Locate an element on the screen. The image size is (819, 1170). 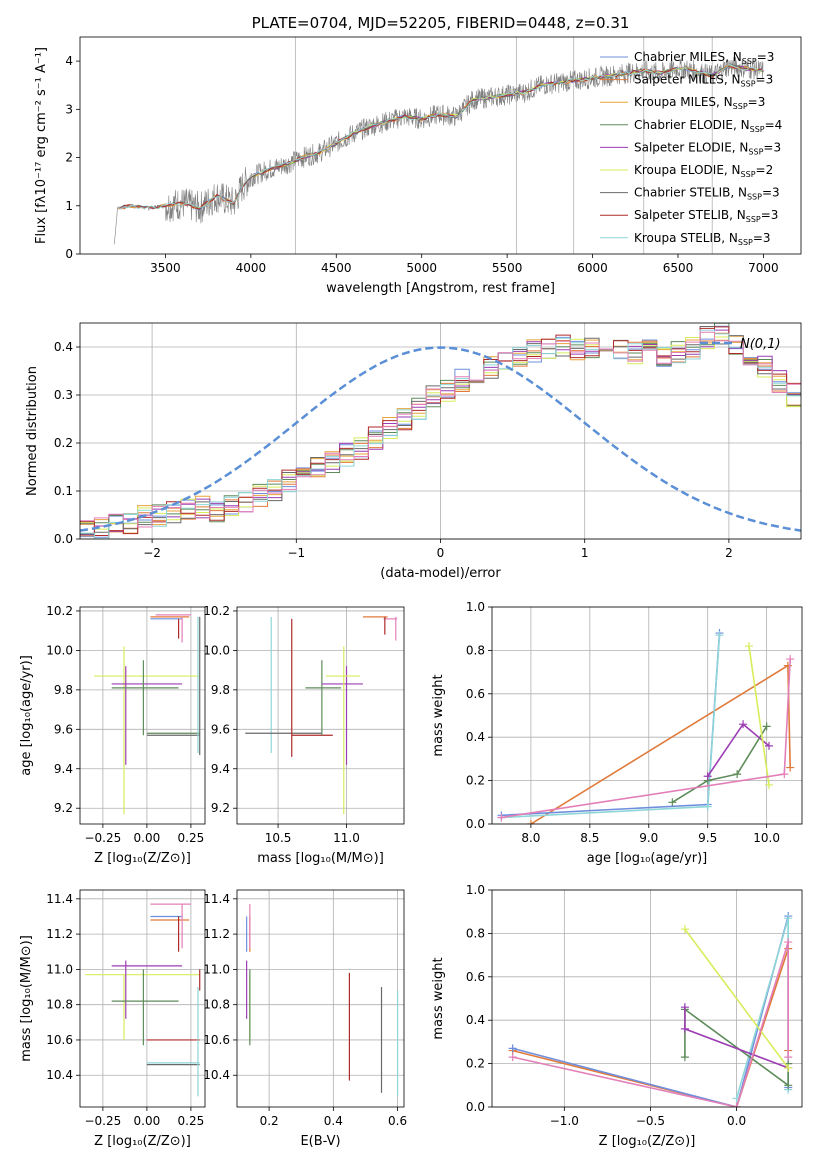
axes-frame is located at coordinates (142, 998).